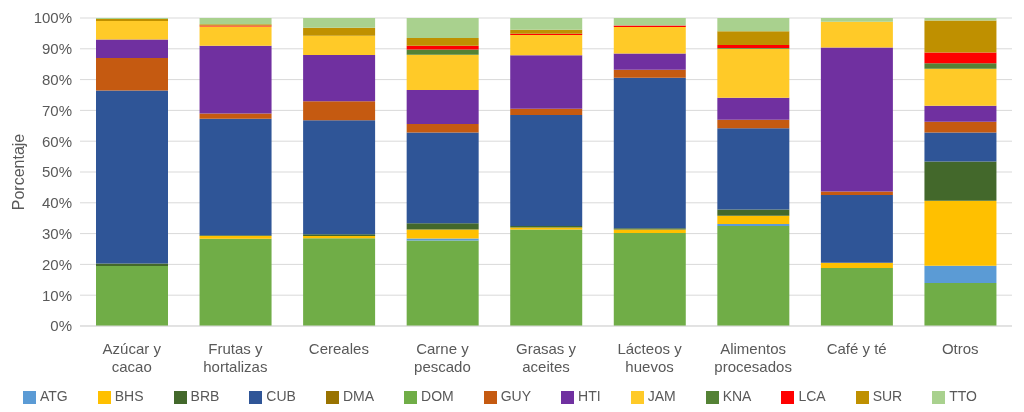 This screenshot has height=412, width=1024. What do you see at coordinates (650, 357) in the screenshot?
I see `x-tick-label: Lácteos y huevos` at bounding box center [650, 357].